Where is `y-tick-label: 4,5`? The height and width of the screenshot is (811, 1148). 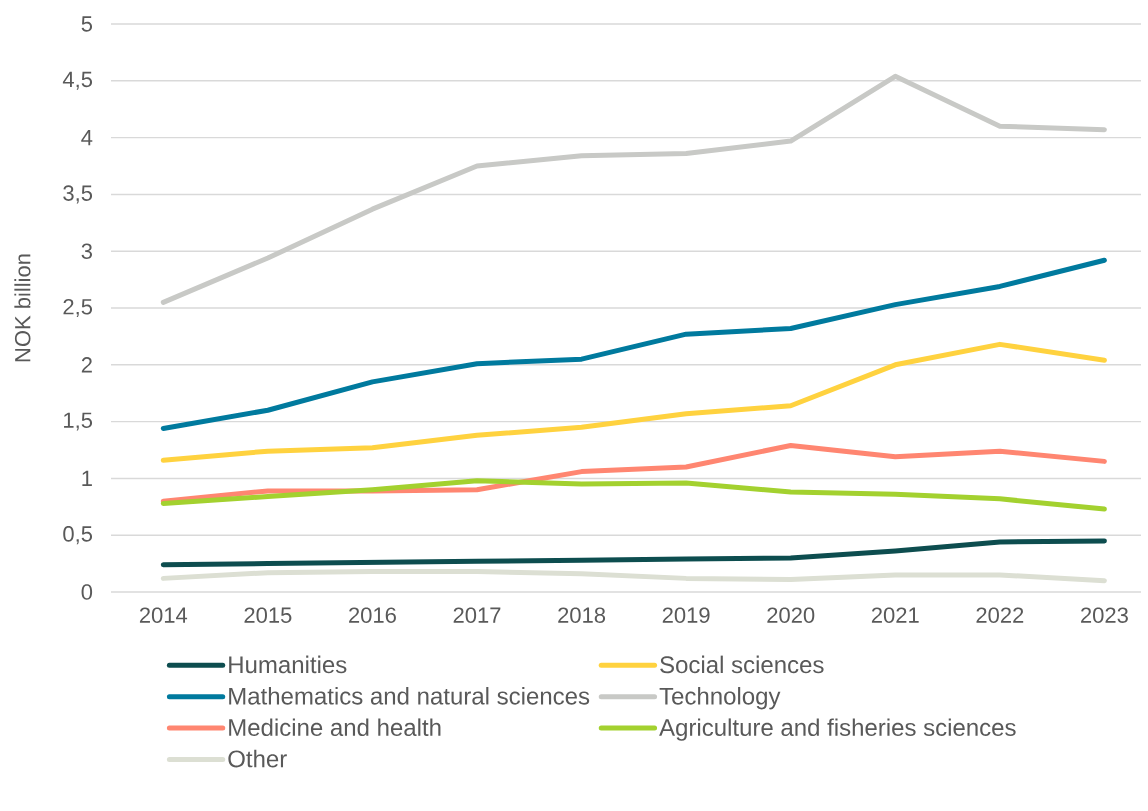
y-tick-label: 4,5 is located at coordinates (77, 80).